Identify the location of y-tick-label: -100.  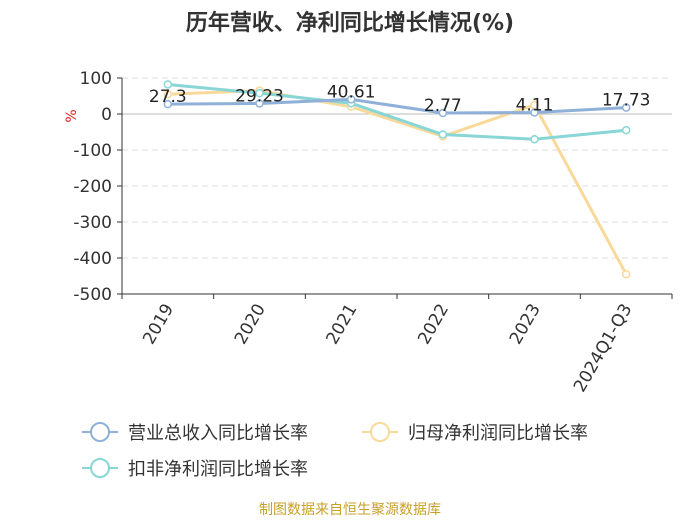
(92, 151).